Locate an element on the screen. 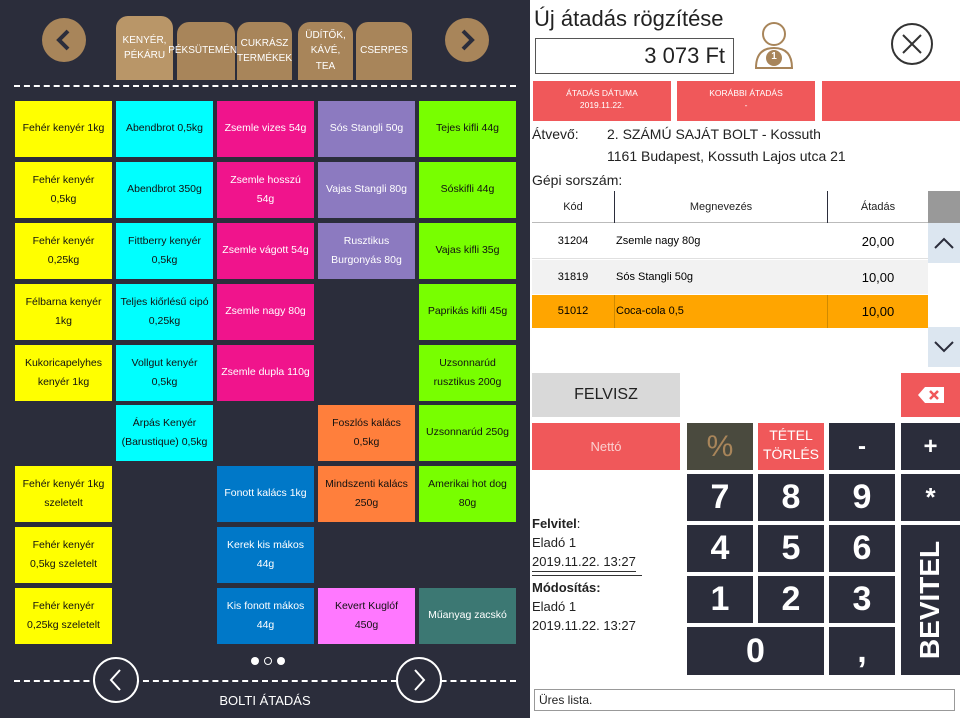  scrollbar-thumb is located at coordinates (944, 207).